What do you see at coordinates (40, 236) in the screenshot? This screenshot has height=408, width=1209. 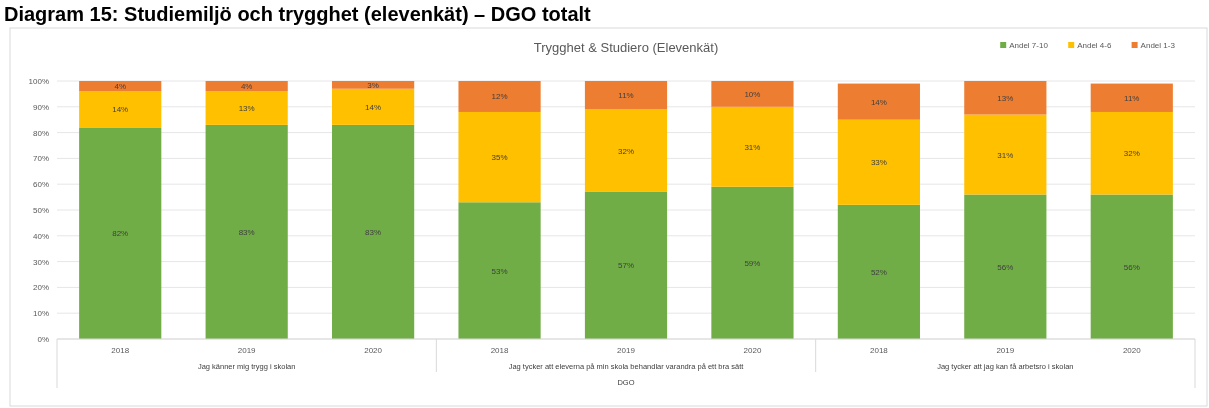 I see `y-tick-label: 40%` at bounding box center [40, 236].